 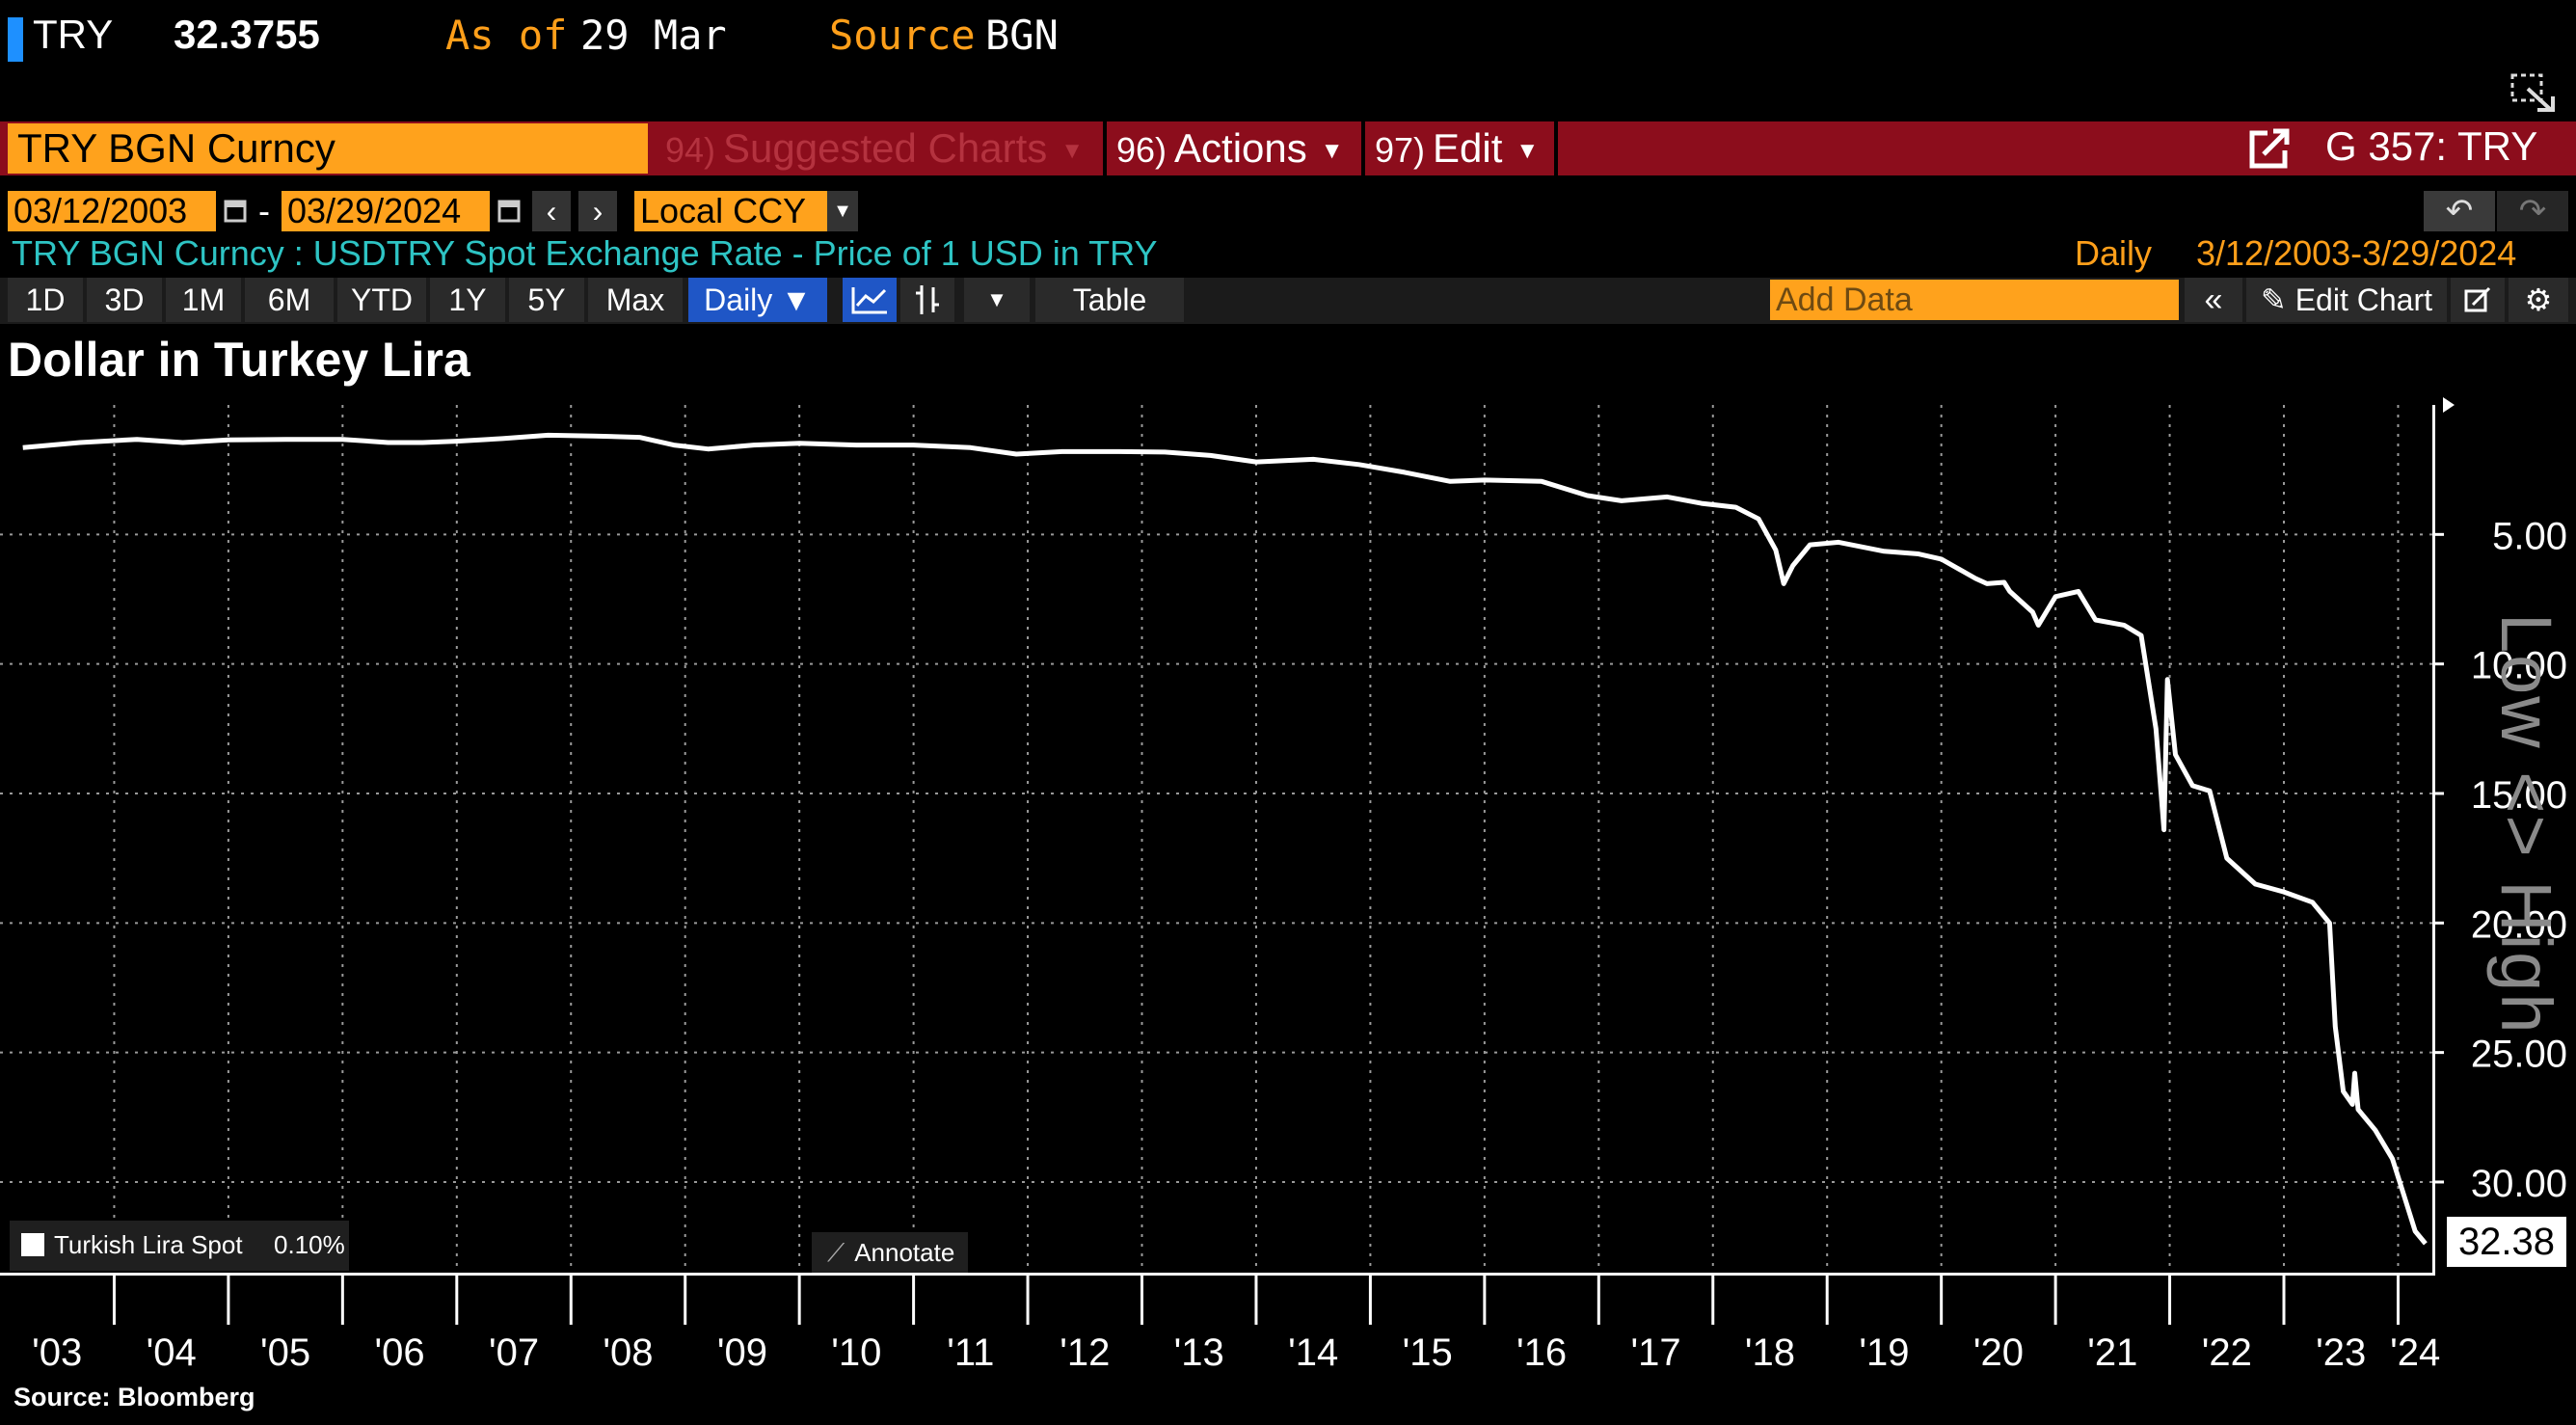 What do you see at coordinates (112, 211) in the screenshot?
I see `start-date-field: 03/12/2003` at bounding box center [112, 211].